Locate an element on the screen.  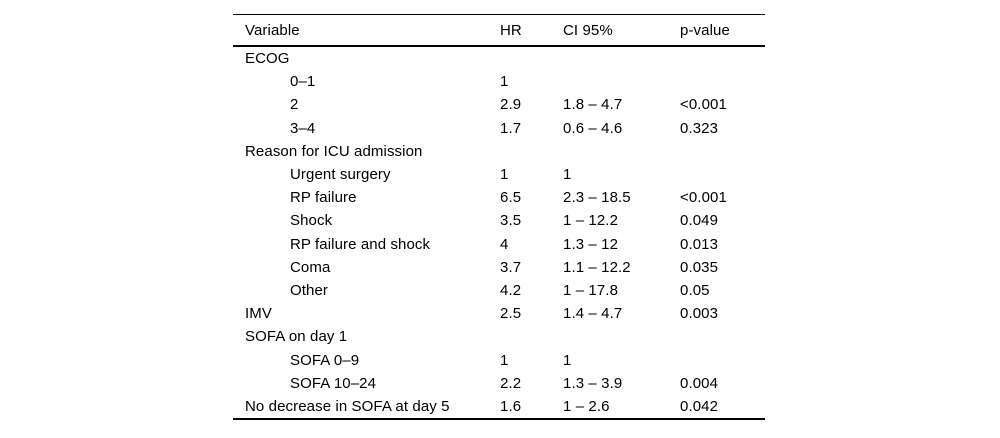
table-row: Urgent surgery 1 1 is located at coordinates (499, 174).